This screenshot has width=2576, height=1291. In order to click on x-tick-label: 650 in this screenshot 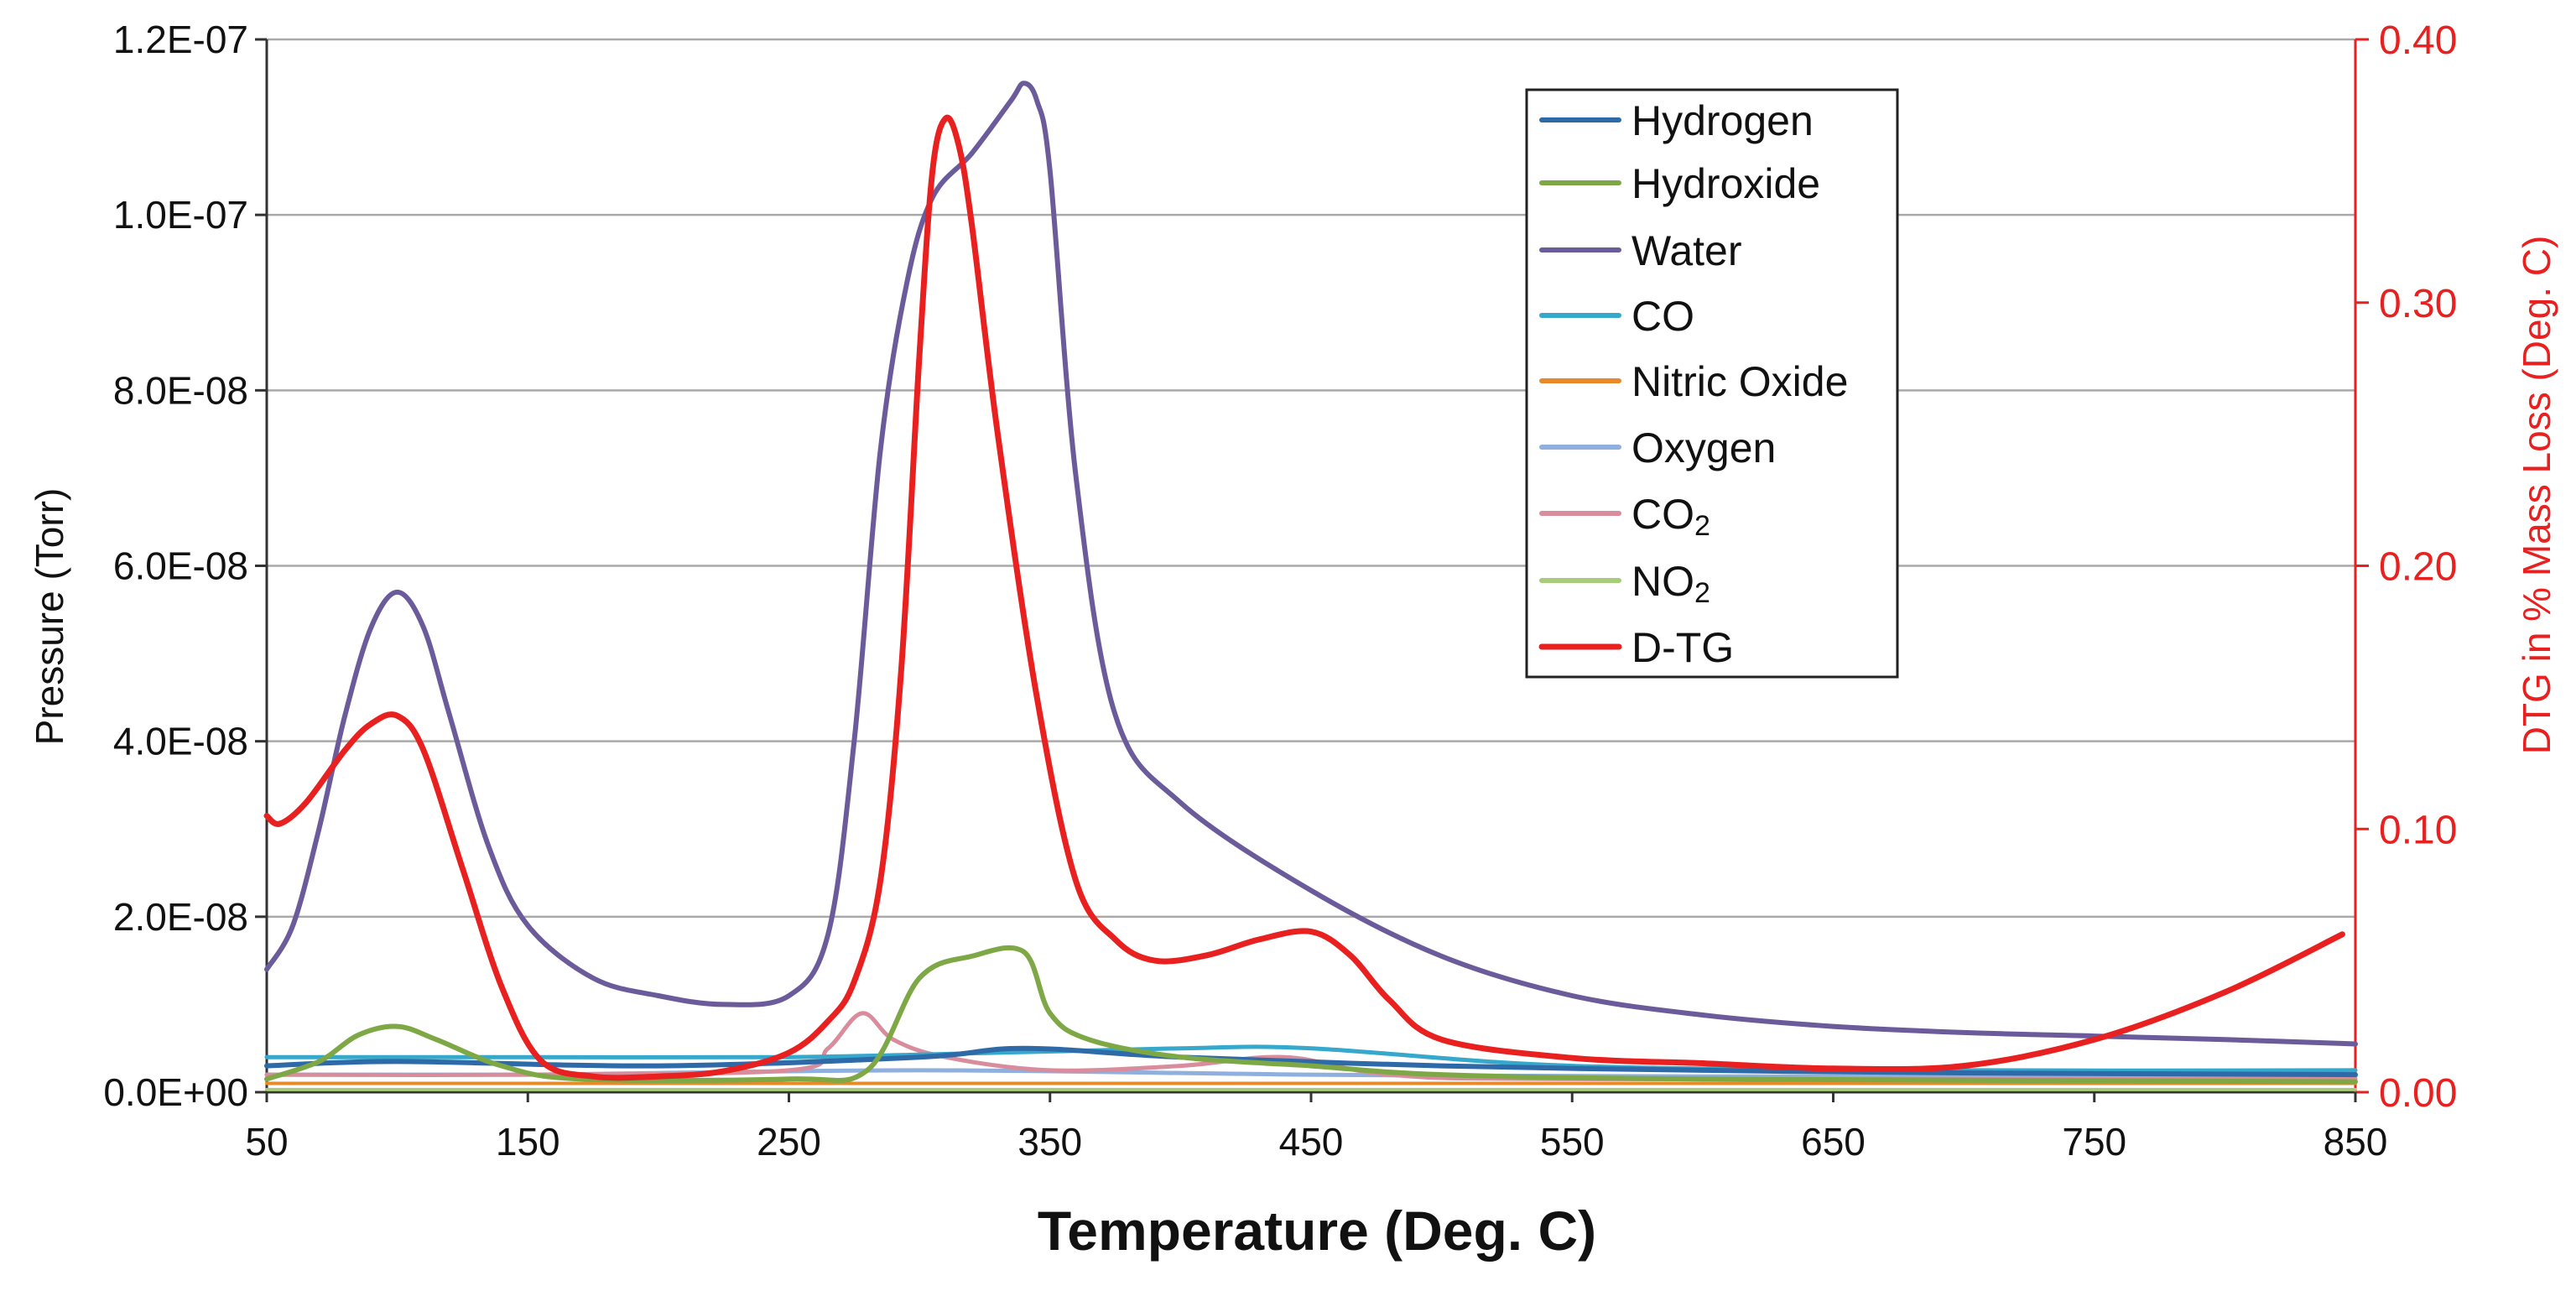, I will do `click(1833, 1141)`.